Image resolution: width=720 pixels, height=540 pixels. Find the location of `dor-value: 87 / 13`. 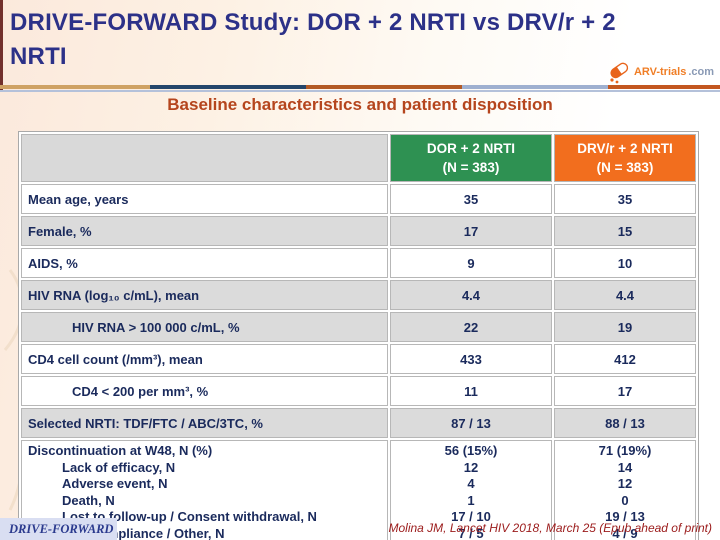

dor-value: 87 / 13 is located at coordinates (471, 423).